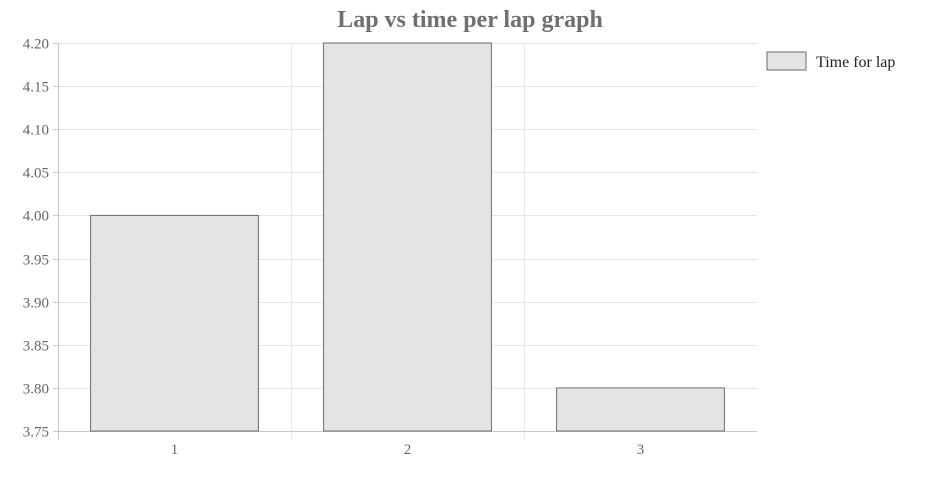 Image resolution: width=947 pixels, height=492 pixels. I want to click on y-axis-ticks: 4.20 4.15 4.10 4.05 4.00 3.95 3.90 3.85 3.80 3.75, so click(36, 239).